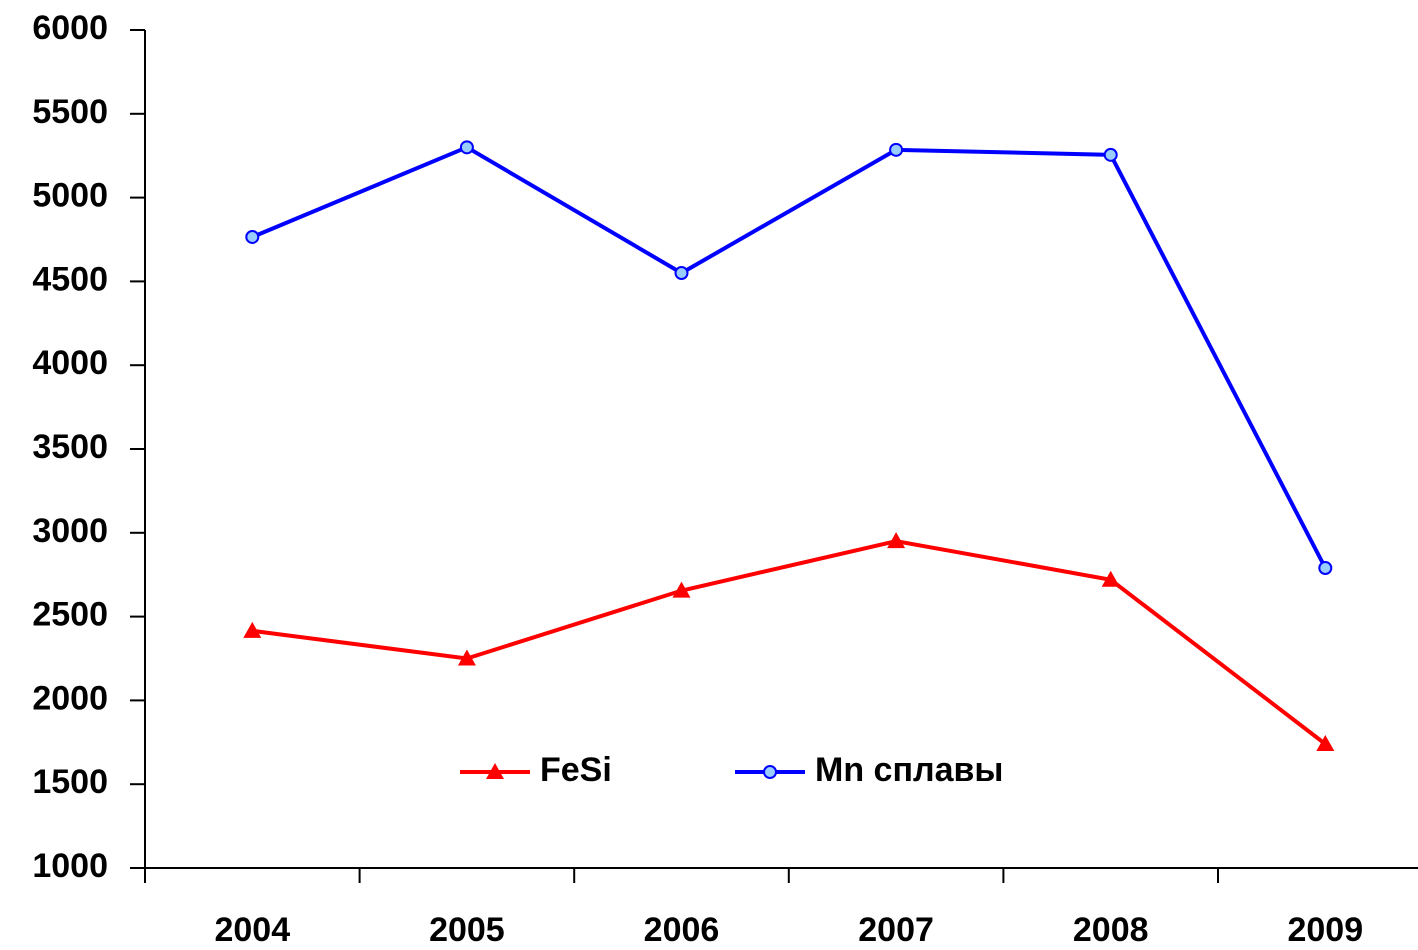 This screenshot has height=950, width=1418. I want to click on y-tick-label: 4000, so click(70, 363).